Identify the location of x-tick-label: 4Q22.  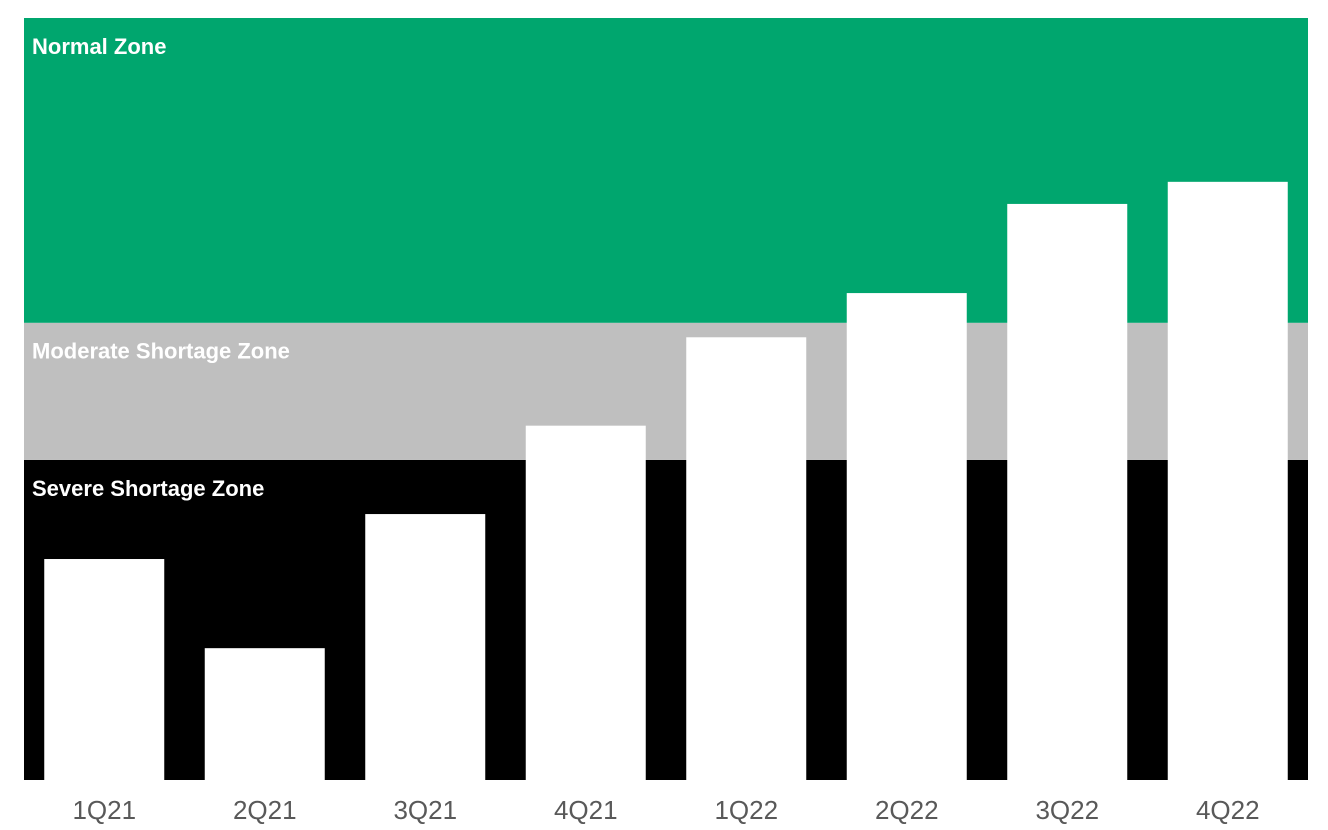
(1228, 810).